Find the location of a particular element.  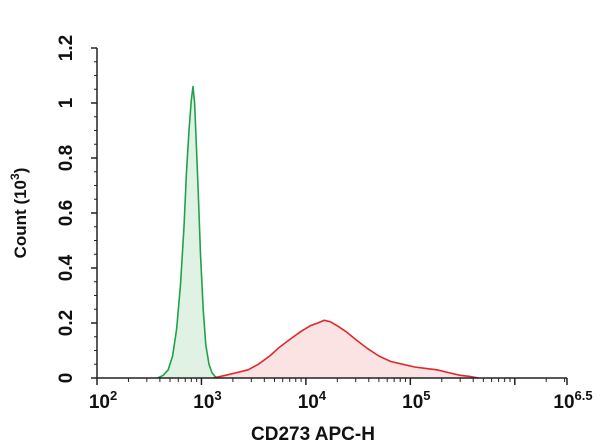

histogram-0-line is located at coordinates (188, 232).